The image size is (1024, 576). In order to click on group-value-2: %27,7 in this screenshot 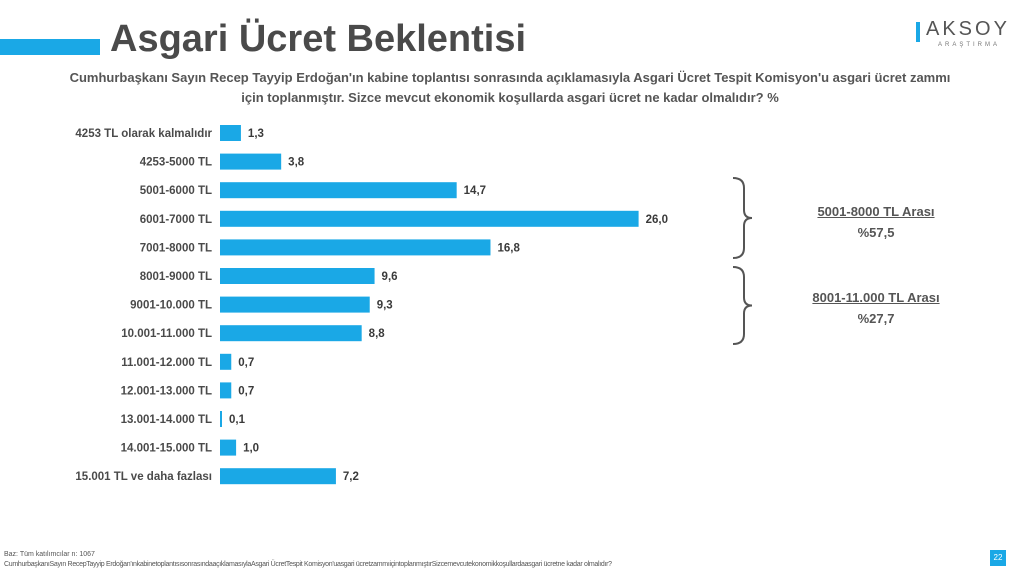, I will do `click(876, 318)`.